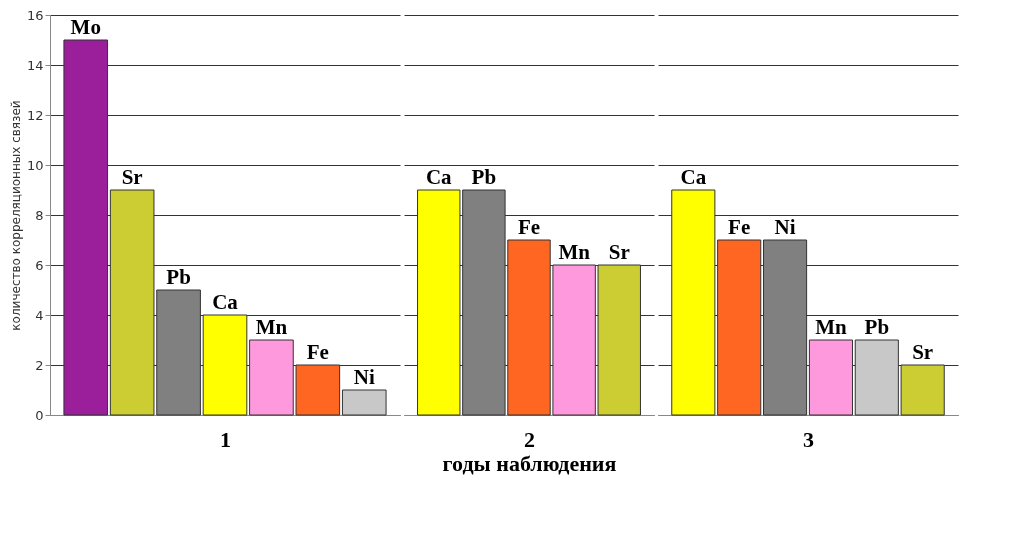 This screenshot has width=1027, height=545. Describe the element at coordinates (35, 65) in the screenshot. I see `y-tick-label: 14` at that location.